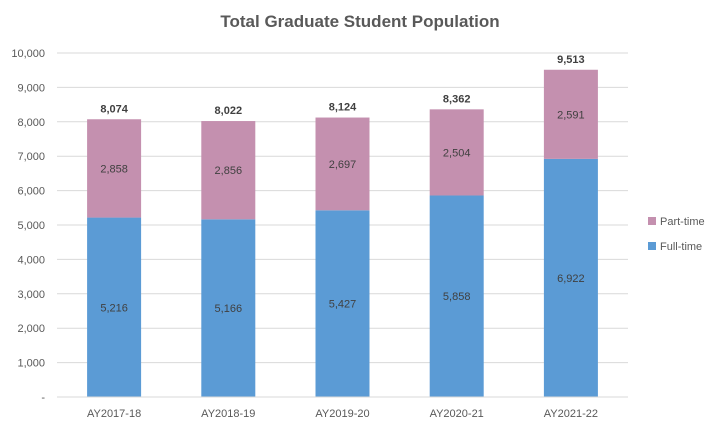  What do you see at coordinates (31, 329) in the screenshot?
I see `y-tick-label: 2,000` at bounding box center [31, 329].